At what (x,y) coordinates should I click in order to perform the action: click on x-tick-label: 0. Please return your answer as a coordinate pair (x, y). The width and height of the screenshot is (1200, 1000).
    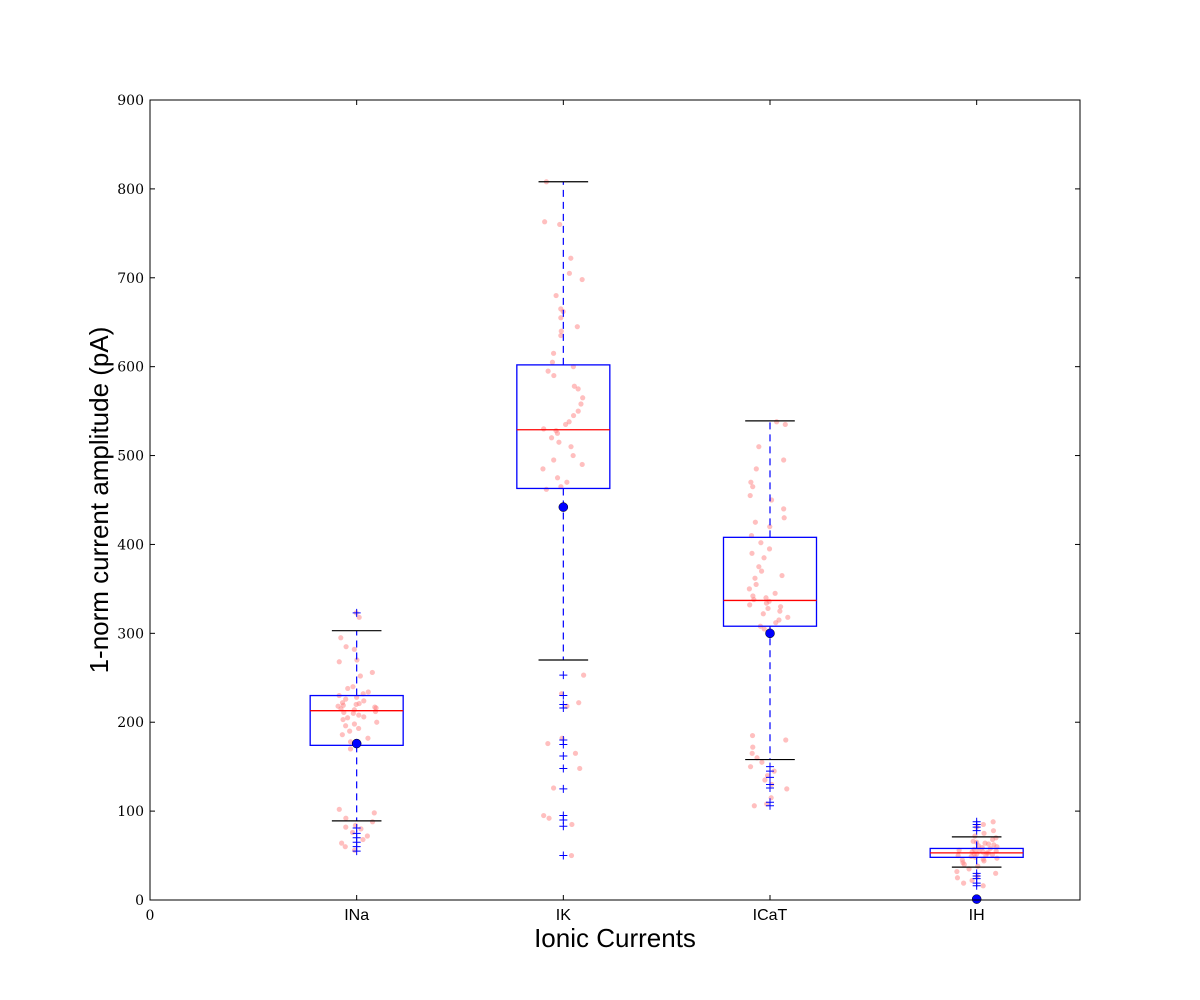
    Looking at the image, I should click on (150, 916).